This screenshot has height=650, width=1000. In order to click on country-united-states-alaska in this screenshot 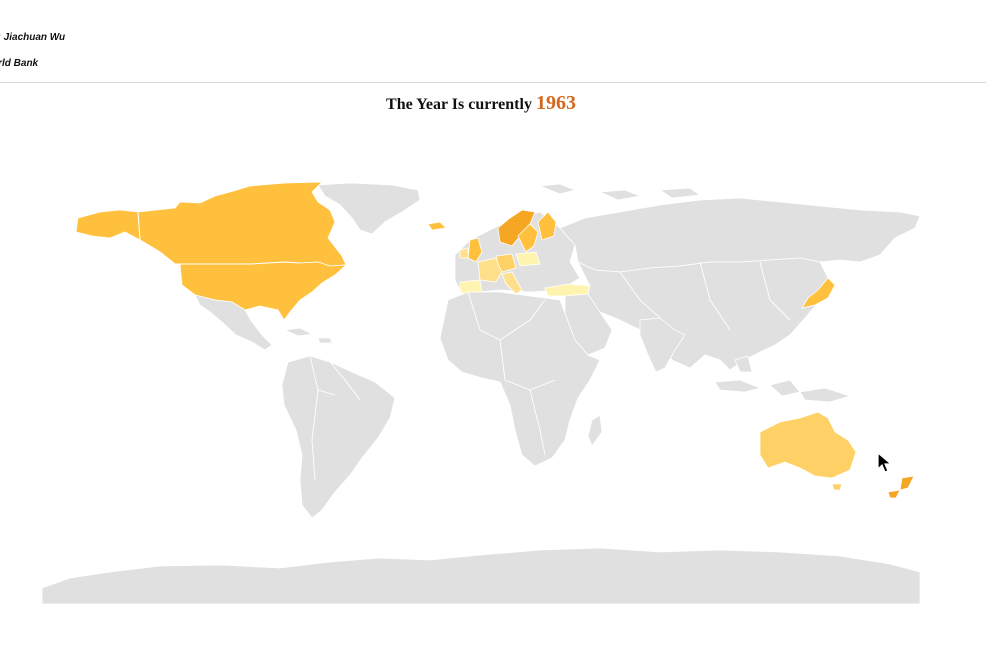, I will do `click(108, 225)`.